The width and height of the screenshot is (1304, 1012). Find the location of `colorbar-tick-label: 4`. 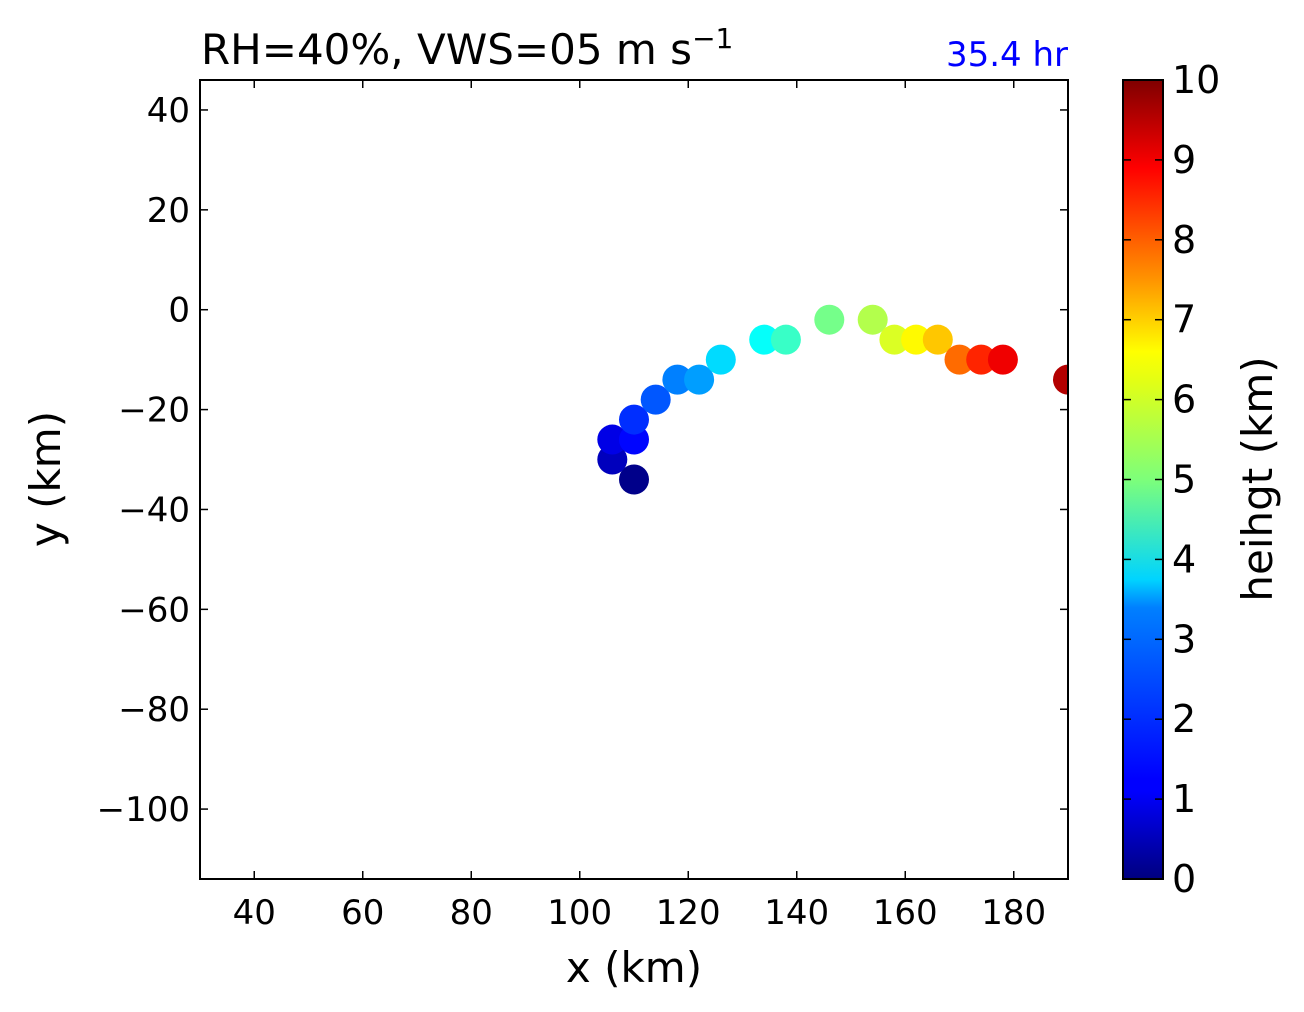

colorbar-tick-label: 4 is located at coordinates (1184, 559).